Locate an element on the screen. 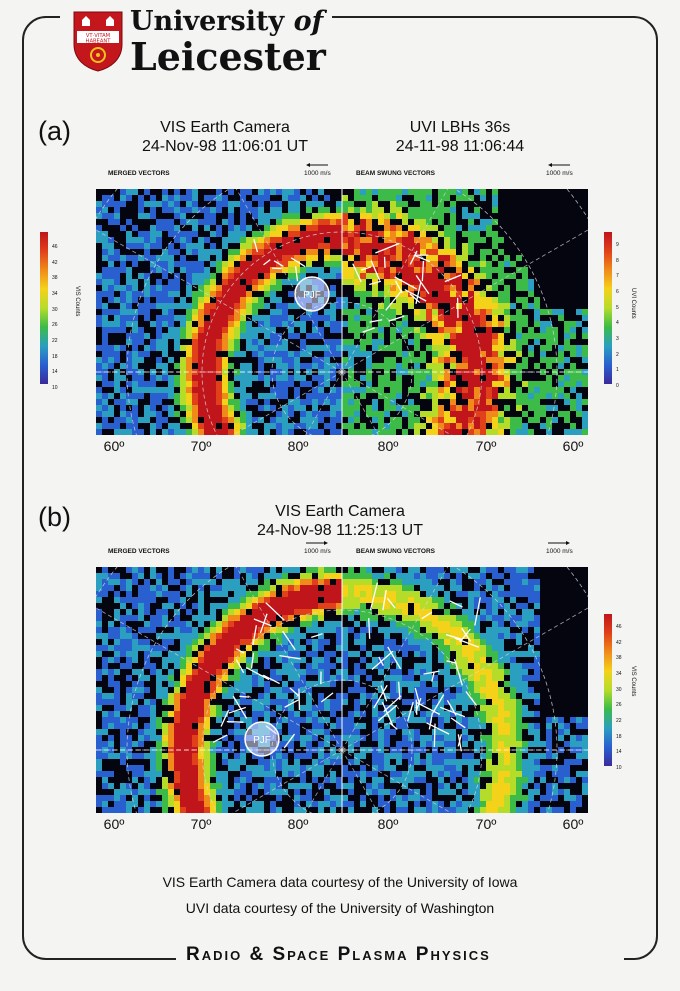 The width and height of the screenshot is (680, 991). panel-b-label: (b) is located at coordinates (54, 517).